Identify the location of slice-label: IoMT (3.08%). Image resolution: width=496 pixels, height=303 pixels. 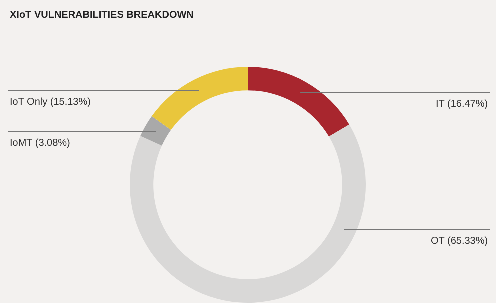
(40, 143).